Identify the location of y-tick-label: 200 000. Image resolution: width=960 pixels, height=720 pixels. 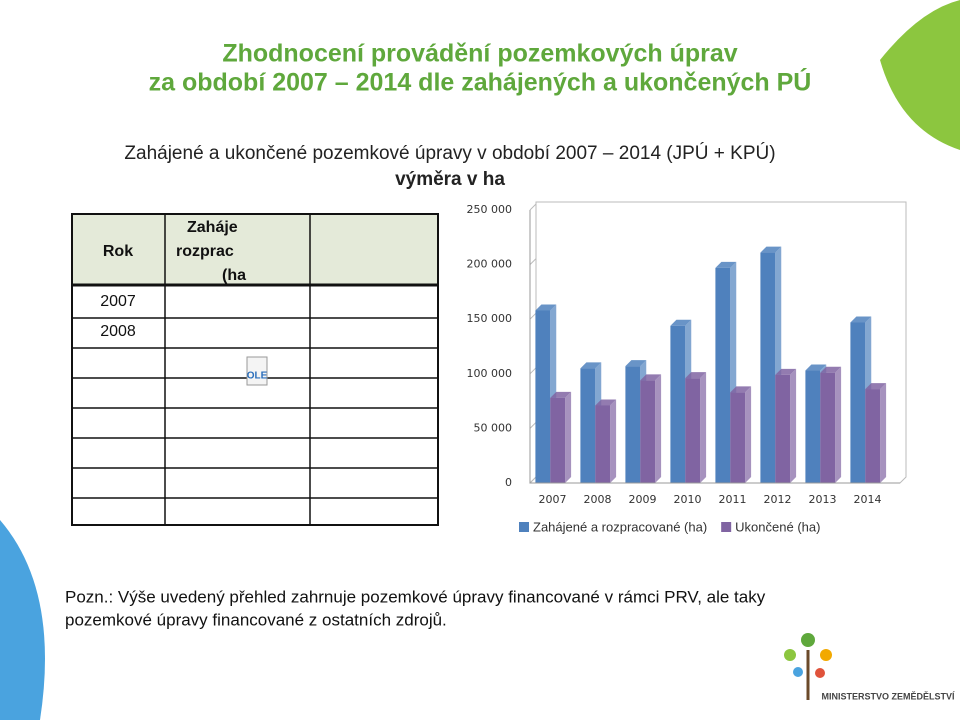
(490, 264).